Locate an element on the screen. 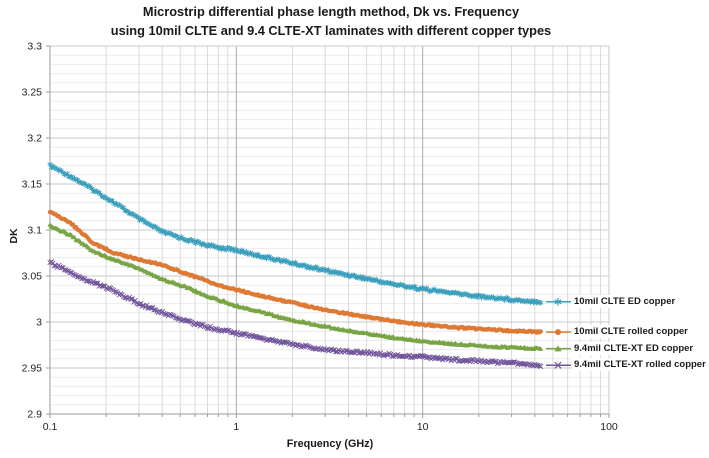 The image size is (709, 458). y-tick-label: 3.3 is located at coordinates (34, 47).